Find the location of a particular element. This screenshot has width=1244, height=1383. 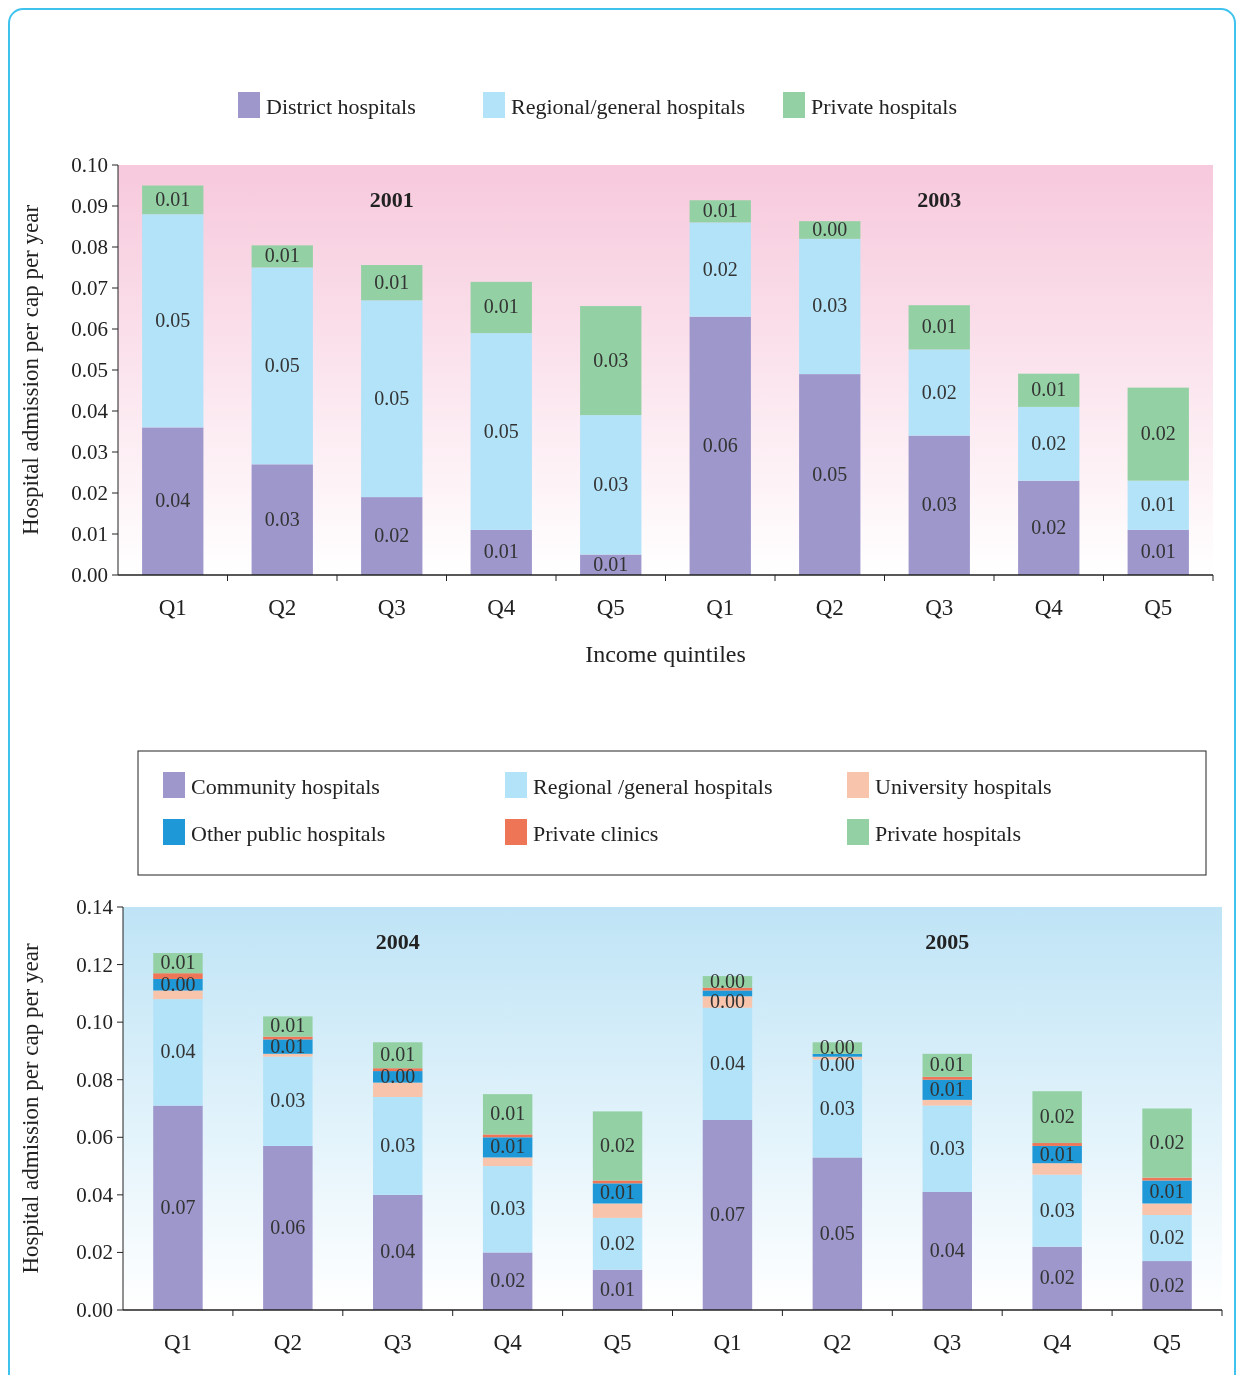

x-tick-label: Q4 is located at coordinates (1057, 1342).